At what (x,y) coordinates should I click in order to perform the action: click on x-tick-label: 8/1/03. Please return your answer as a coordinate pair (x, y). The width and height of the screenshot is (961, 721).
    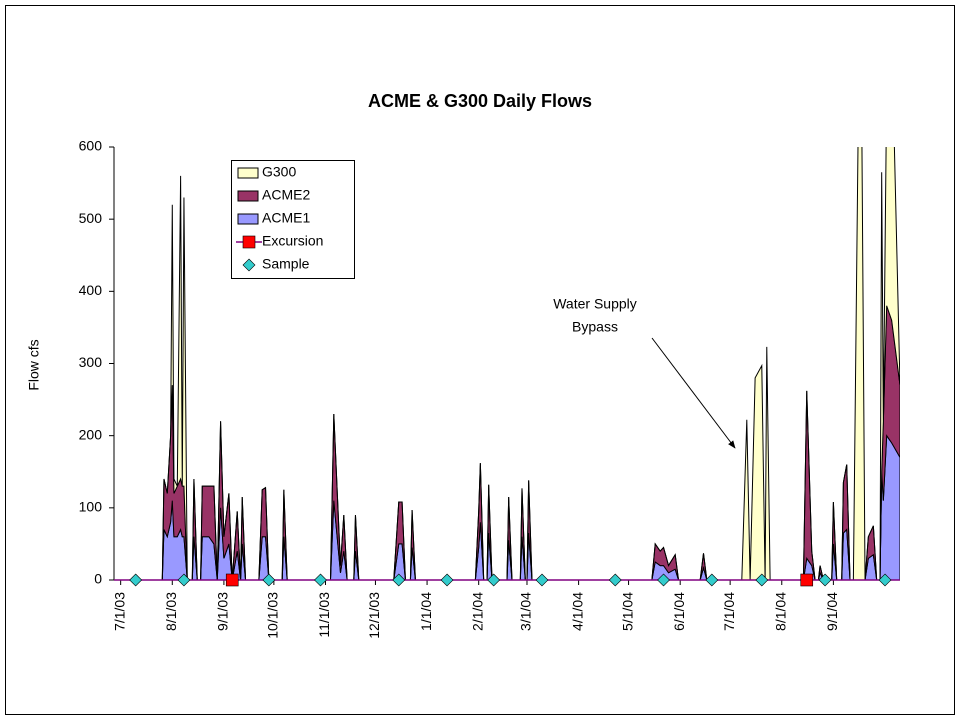
    Looking at the image, I should click on (171, 611).